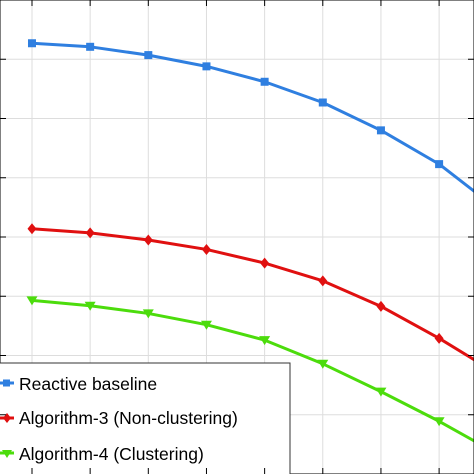  Describe the element at coordinates (128, 418) in the screenshot. I see `legend-label-algorithm-3: Algorithm-3 (Non-clustering)` at that location.